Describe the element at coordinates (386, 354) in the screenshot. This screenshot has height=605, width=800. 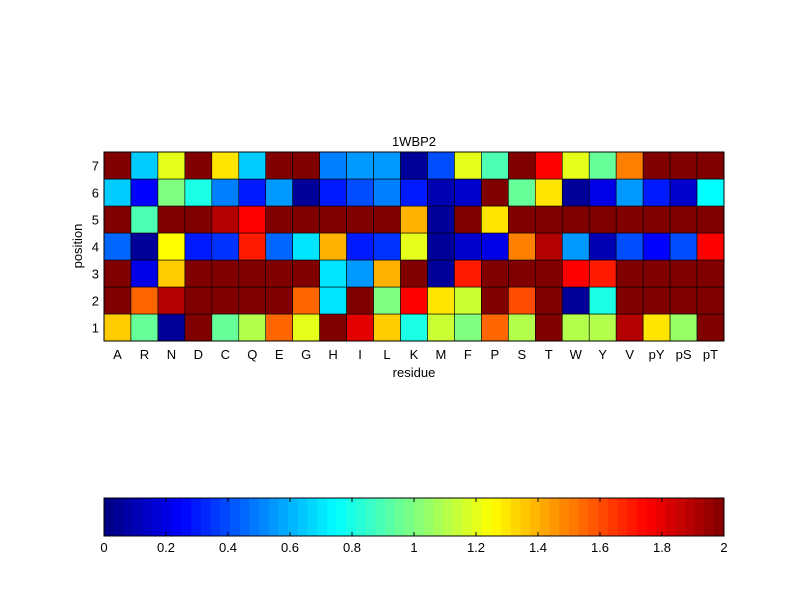
I see `x-tick-label: L` at that location.